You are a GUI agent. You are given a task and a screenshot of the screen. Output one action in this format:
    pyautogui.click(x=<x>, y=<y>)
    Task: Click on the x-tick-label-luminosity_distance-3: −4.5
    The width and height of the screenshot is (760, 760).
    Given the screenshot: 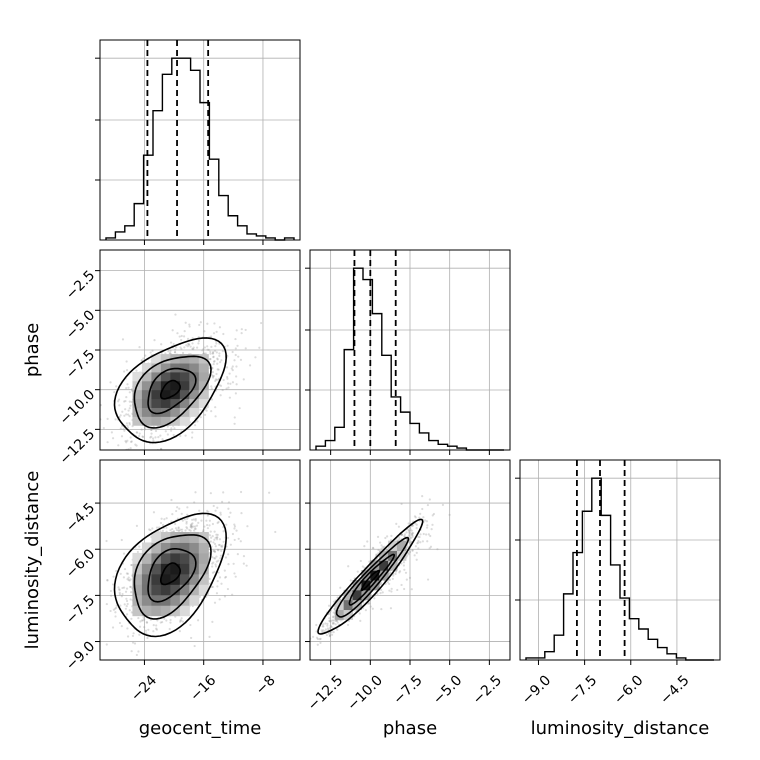 What is the action you would take?
    pyautogui.click(x=674, y=689)
    